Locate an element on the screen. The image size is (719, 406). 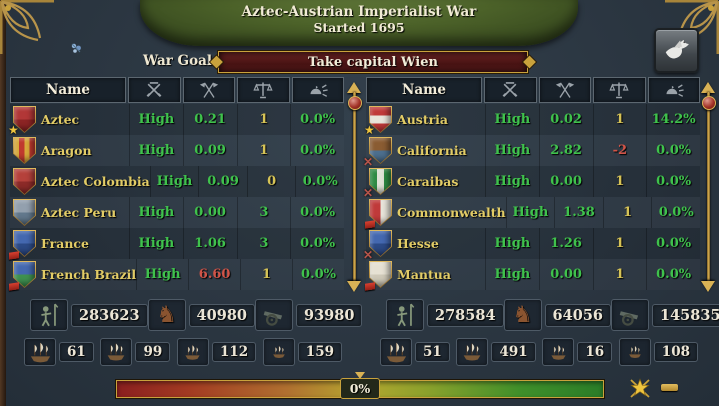
war-goal-banner: Take capital Wien is located at coordinates (373, 62).